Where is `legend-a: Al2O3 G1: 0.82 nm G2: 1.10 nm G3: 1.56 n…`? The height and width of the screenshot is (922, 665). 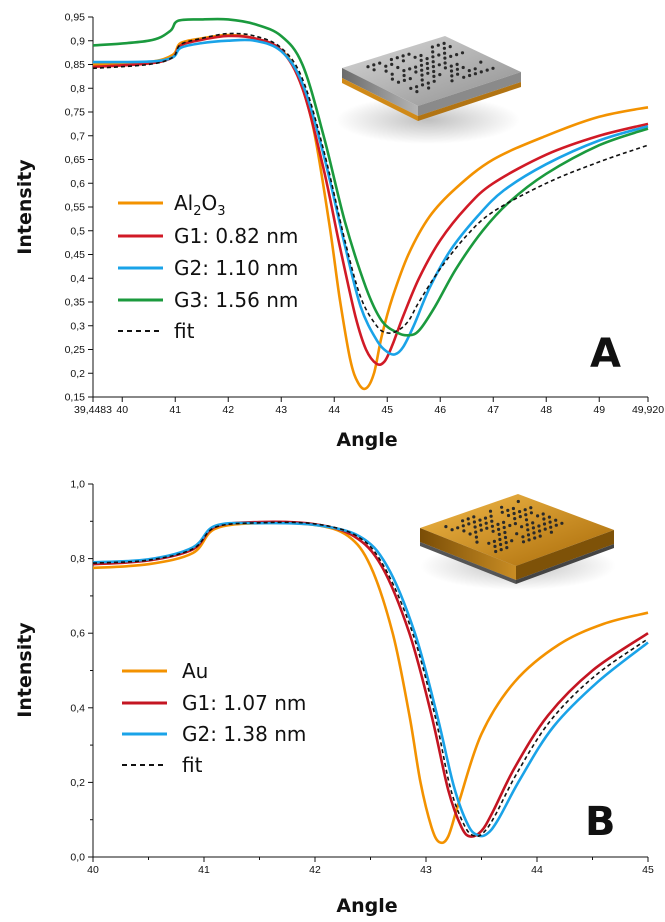 legend-a: Al2O3 G1: 0.82 nm G2: 1.10 nm G3: 1.56 n… is located at coordinates (208, 267).